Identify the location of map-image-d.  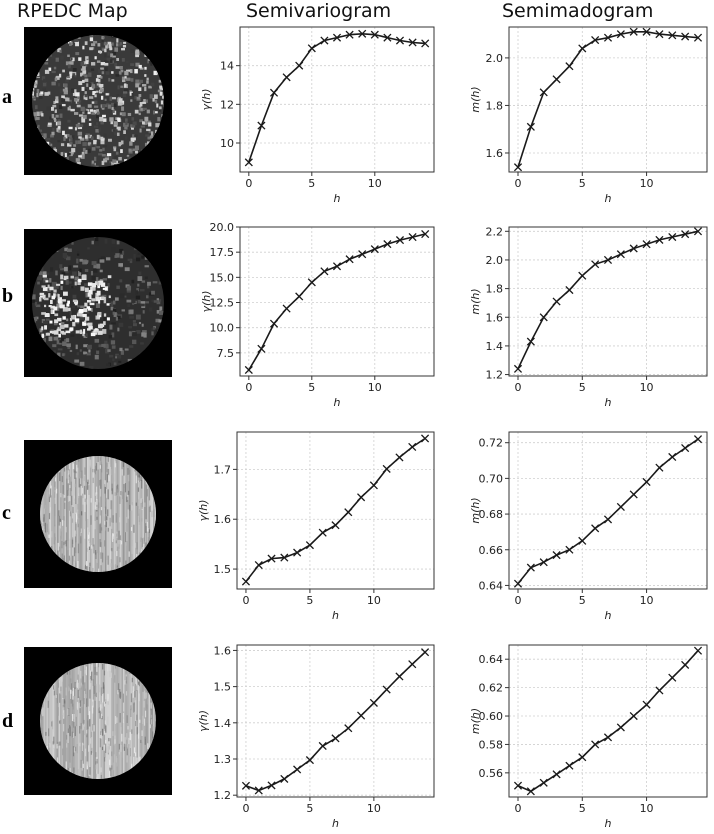
(98, 721).